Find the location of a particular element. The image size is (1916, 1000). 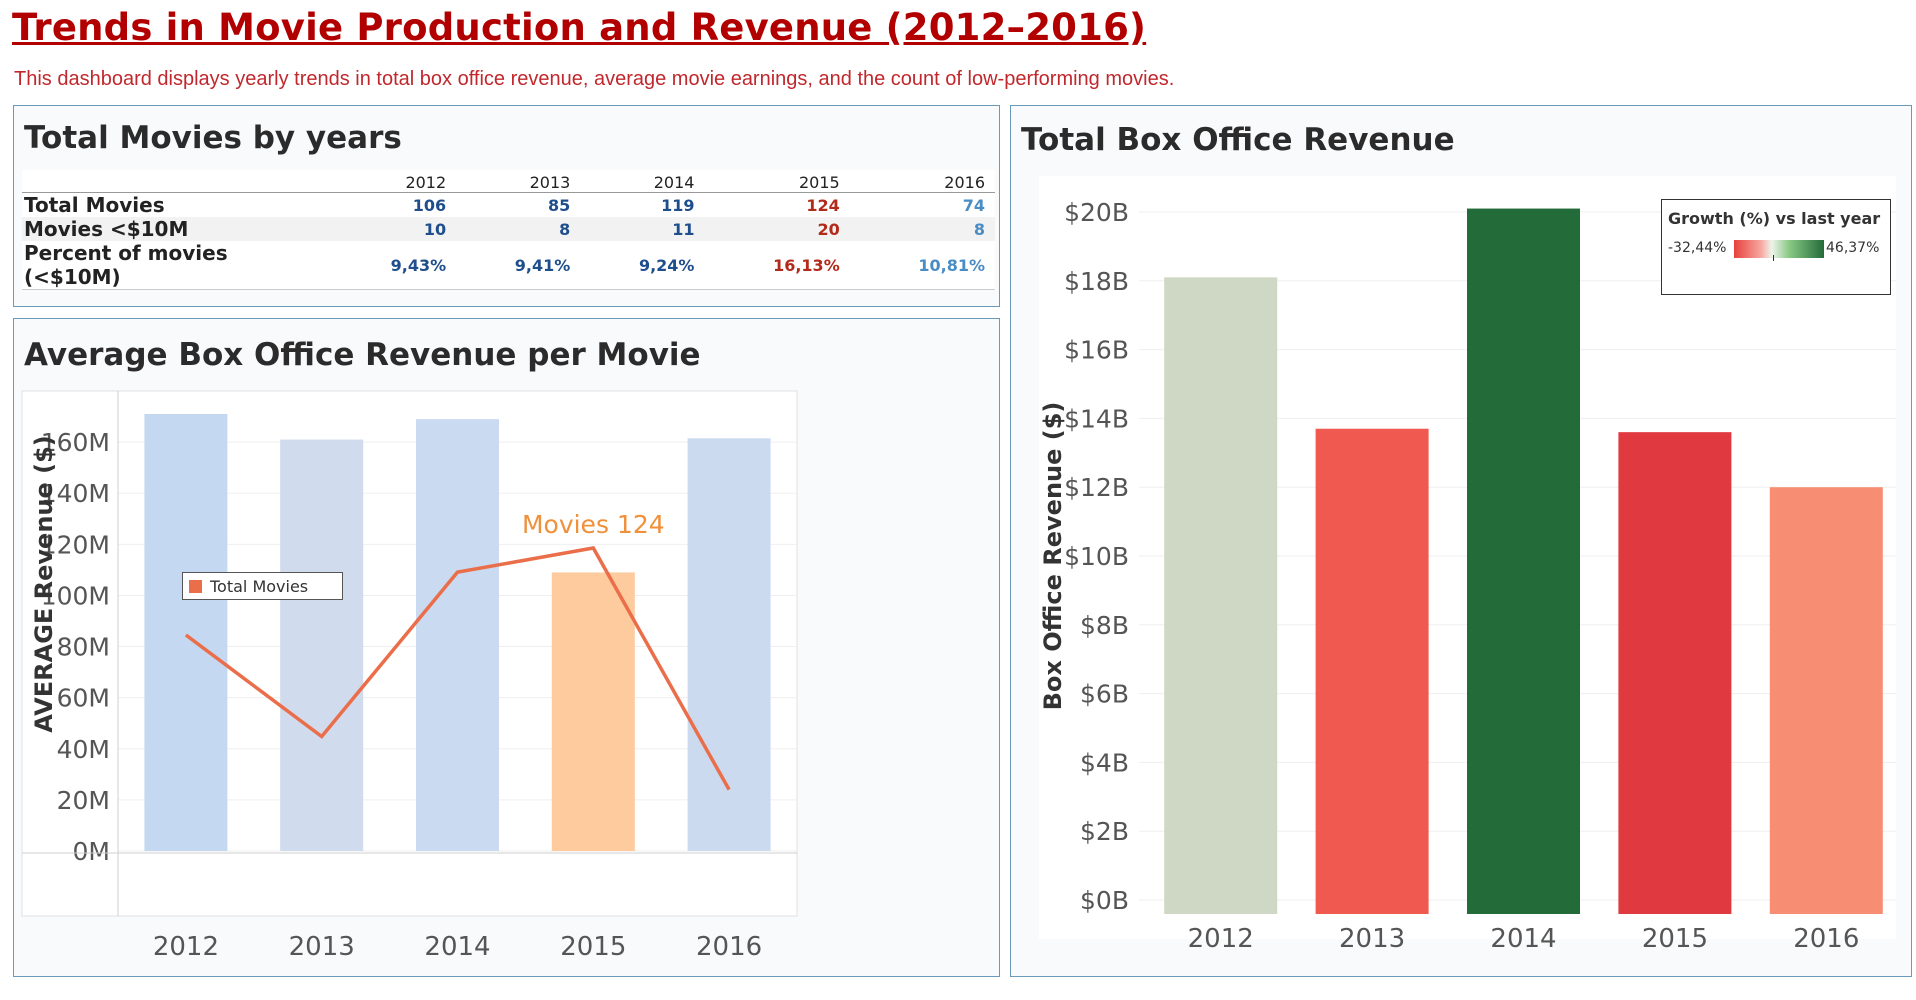

table-cell: 124 is located at coordinates (823, 205).